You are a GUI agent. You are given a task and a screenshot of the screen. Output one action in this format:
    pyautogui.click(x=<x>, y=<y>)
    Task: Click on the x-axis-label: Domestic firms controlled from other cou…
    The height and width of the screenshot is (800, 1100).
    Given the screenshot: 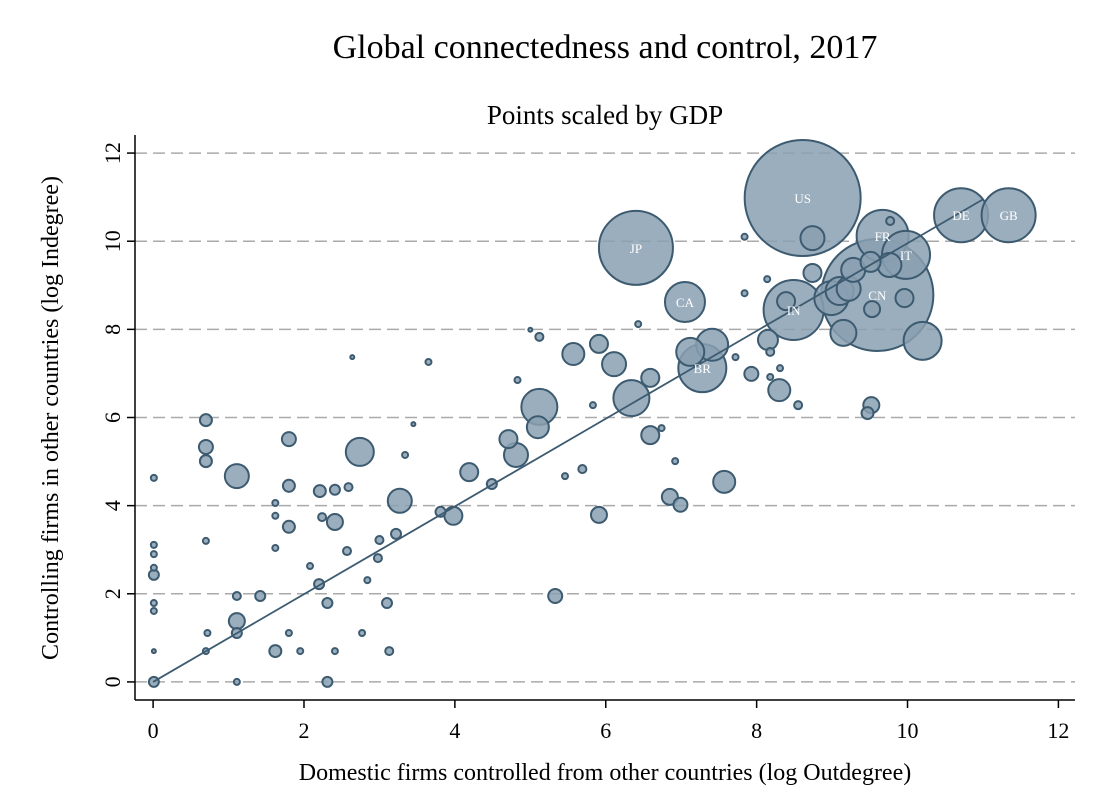 What is the action you would take?
    pyautogui.click(x=605, y=773)
    